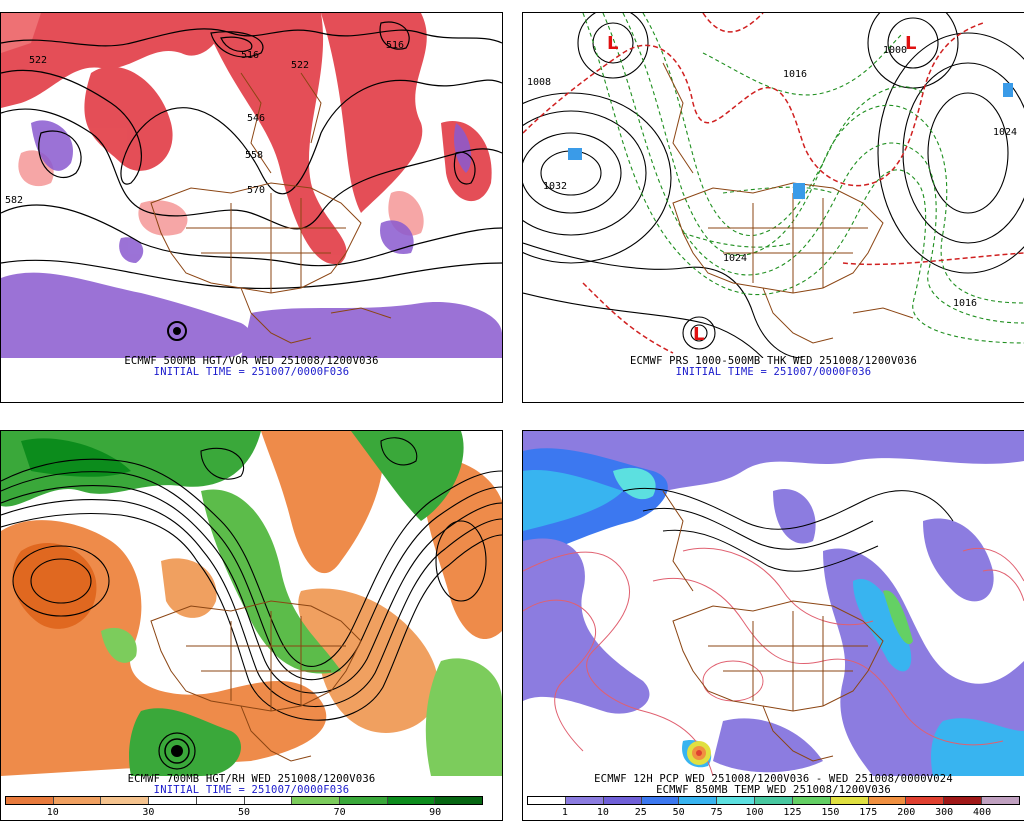 This screenshot has width=1024, height=821. Describe the element at coordinates (339, 812) in the screenshot. I see `colorbar-tick-label: 70` at that location.